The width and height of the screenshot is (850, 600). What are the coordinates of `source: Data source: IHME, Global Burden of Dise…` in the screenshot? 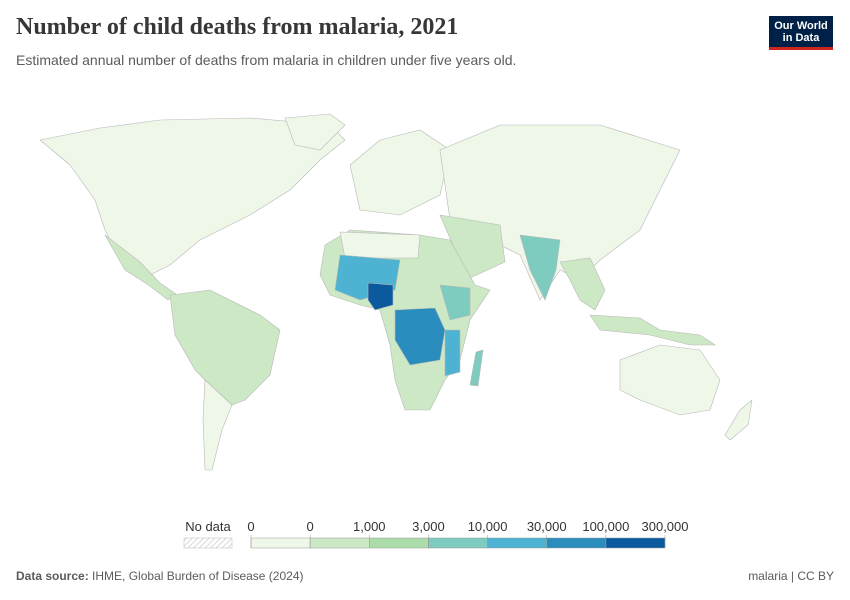 It's located at (159, 576).